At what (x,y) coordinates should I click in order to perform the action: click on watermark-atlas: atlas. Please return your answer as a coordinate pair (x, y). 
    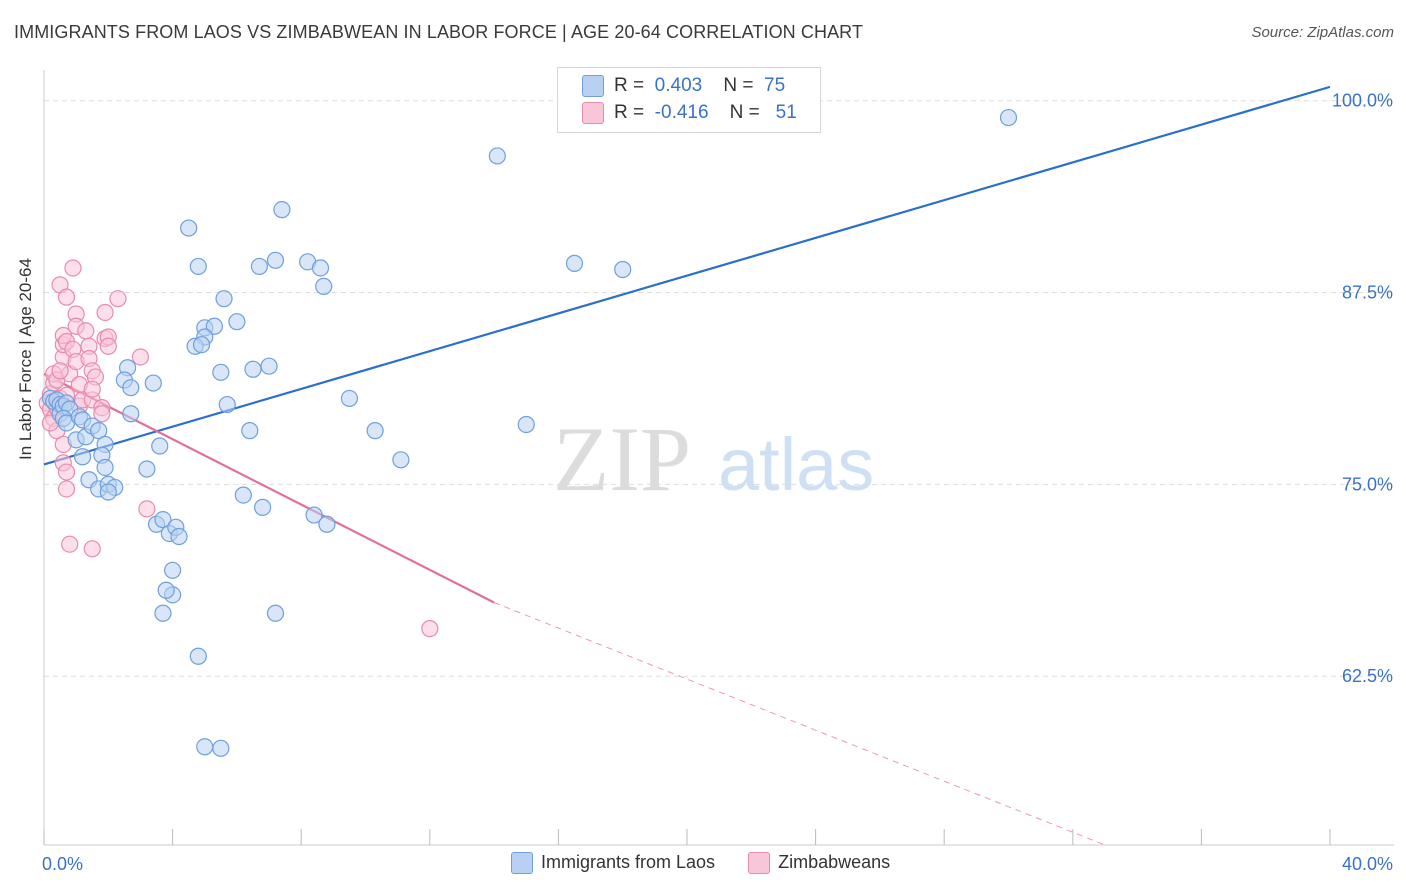
    Looking at the image, I should click on (796, 464).